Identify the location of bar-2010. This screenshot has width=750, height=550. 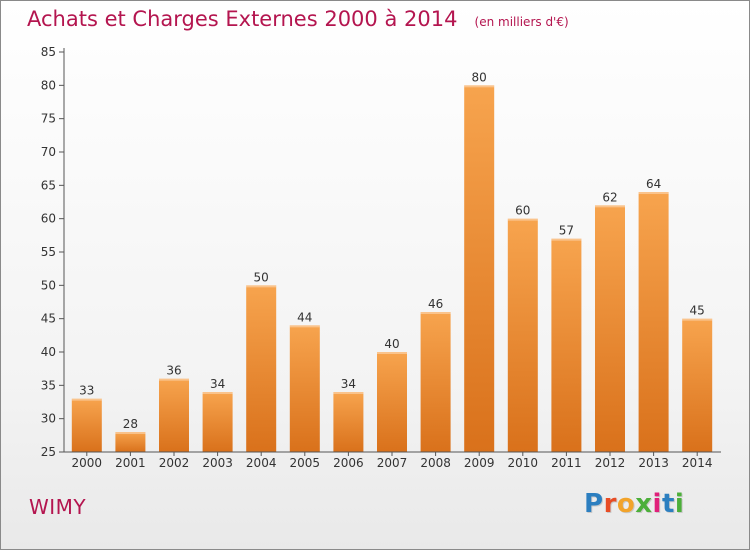
(522, 335).